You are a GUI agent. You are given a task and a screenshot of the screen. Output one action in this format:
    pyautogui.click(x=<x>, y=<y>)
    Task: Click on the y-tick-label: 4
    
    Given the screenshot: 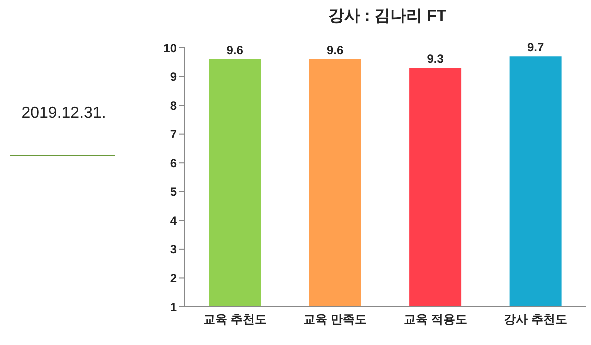 What is the action you would take?
    pyautogui.click(x=174, y=221)
    